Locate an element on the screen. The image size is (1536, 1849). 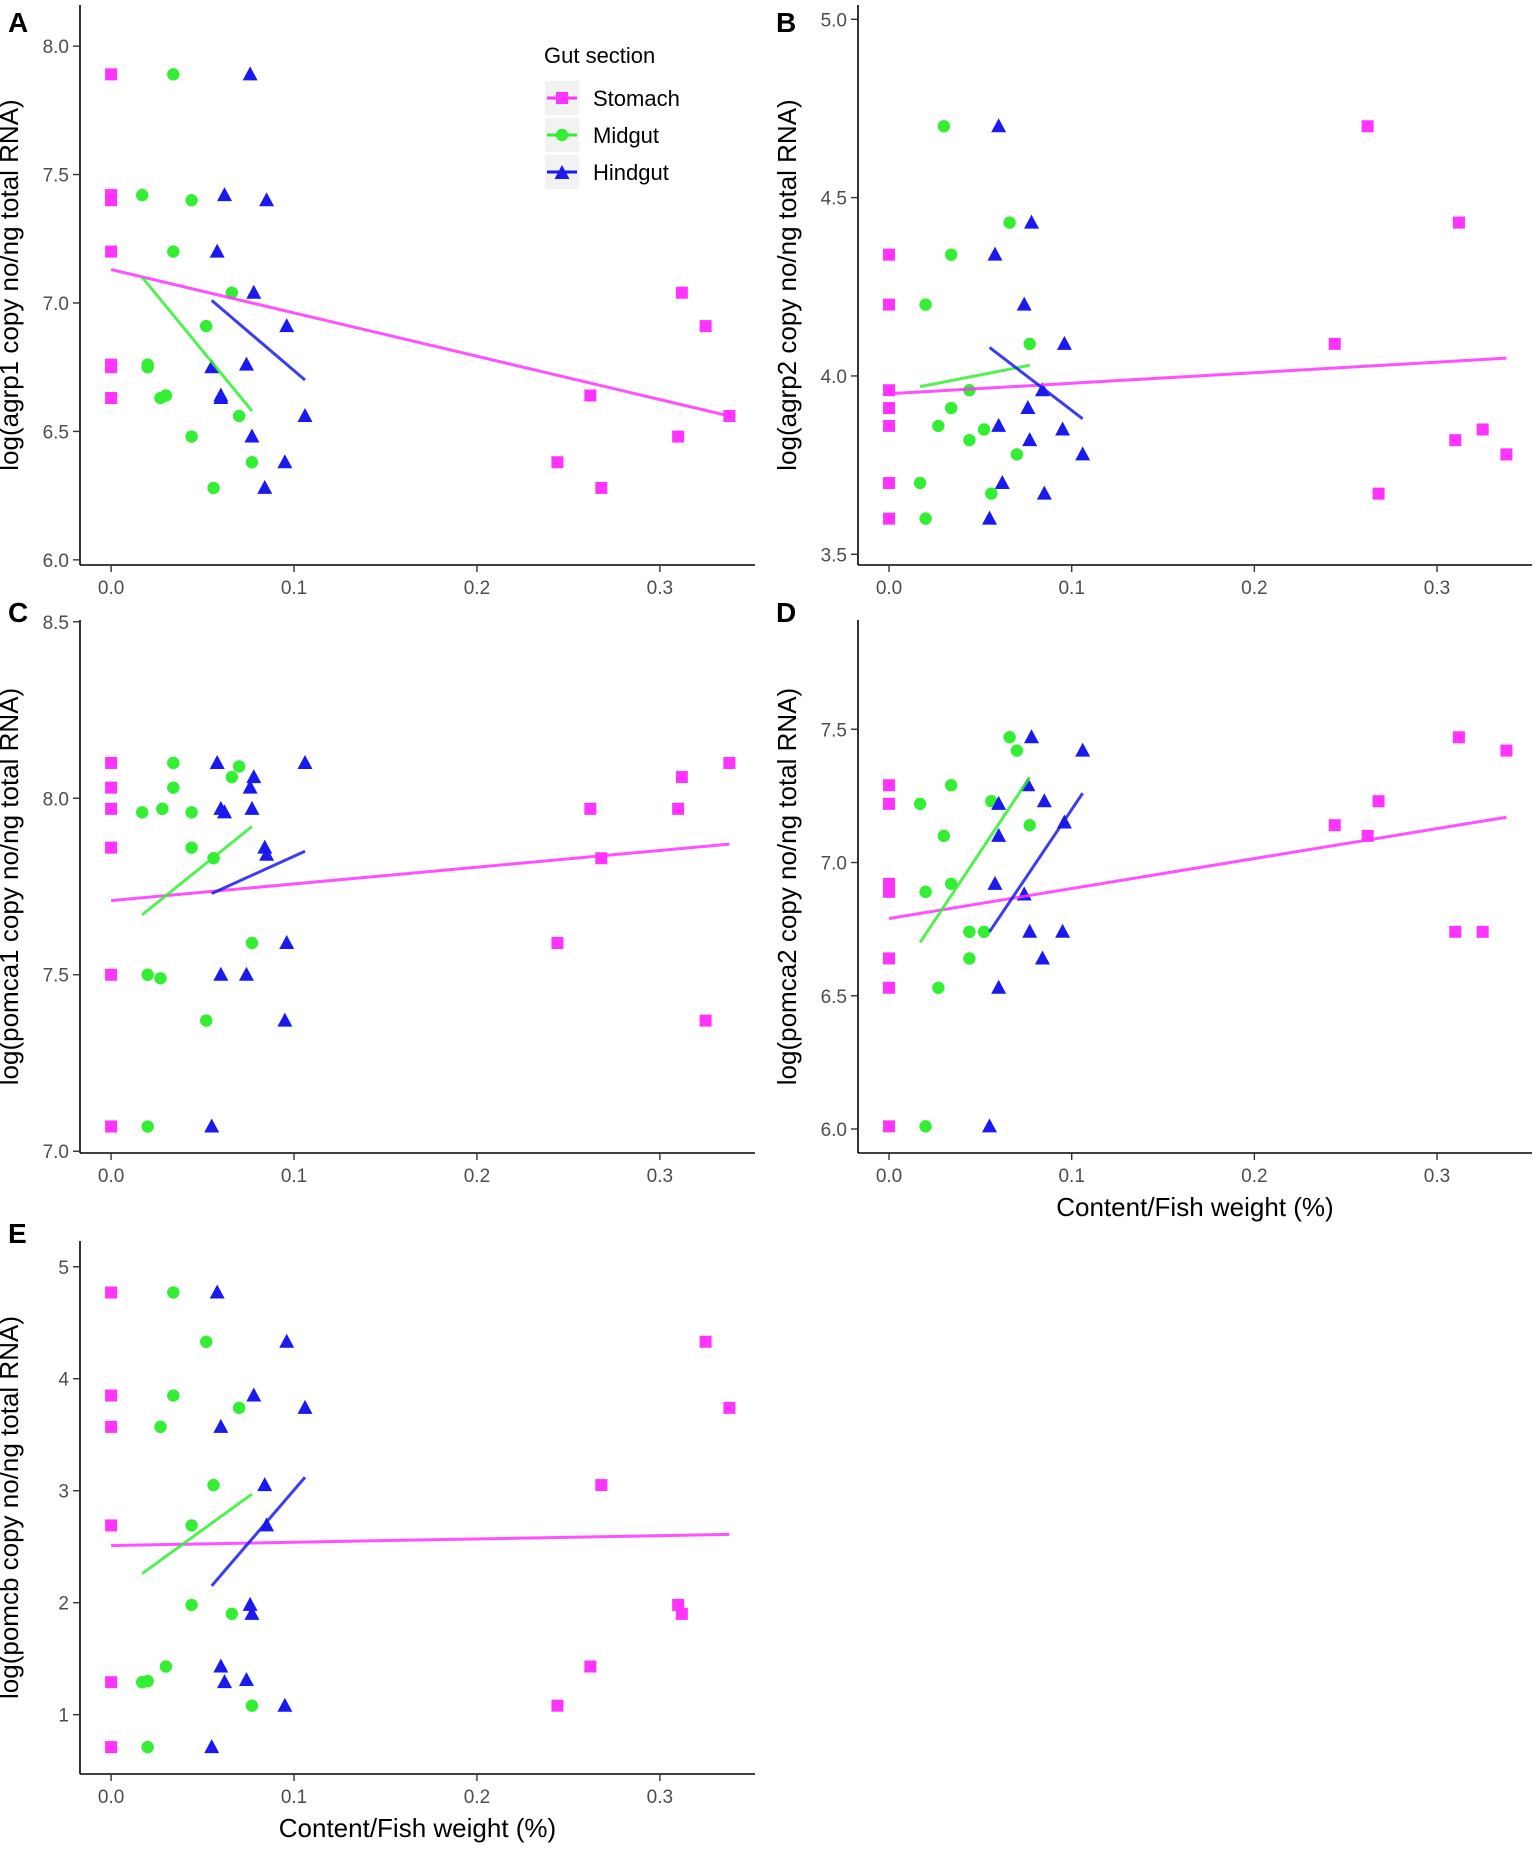
y-tick-label: 3.5 is located at coordinates (834, 555).